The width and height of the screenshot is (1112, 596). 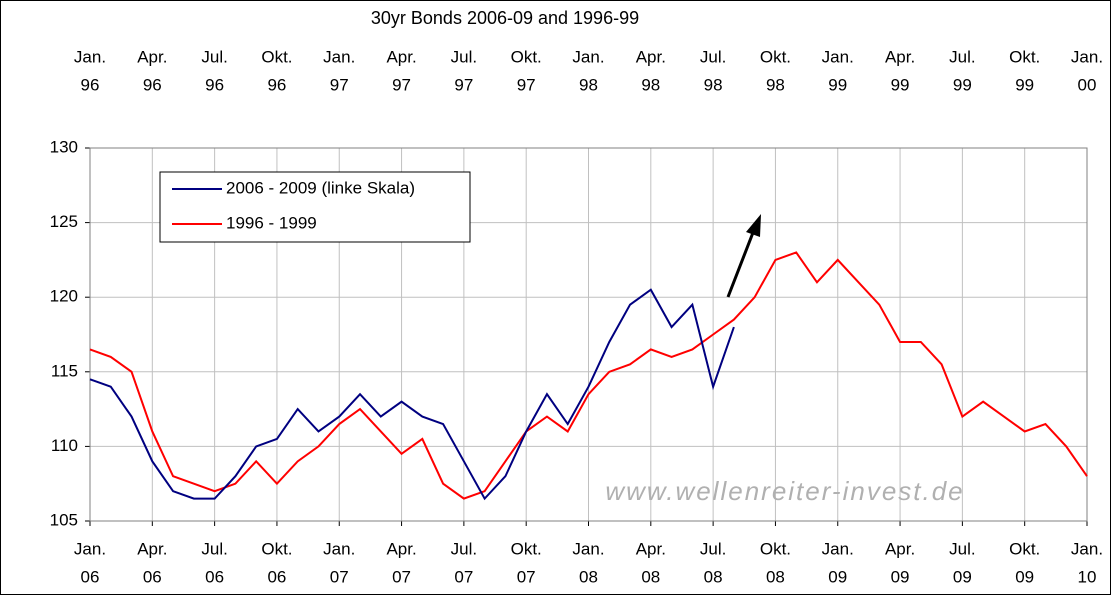 I want to click on chart-title: 30yr Bonds 2006-09 and 1996-99, so click(x=505, y=18).